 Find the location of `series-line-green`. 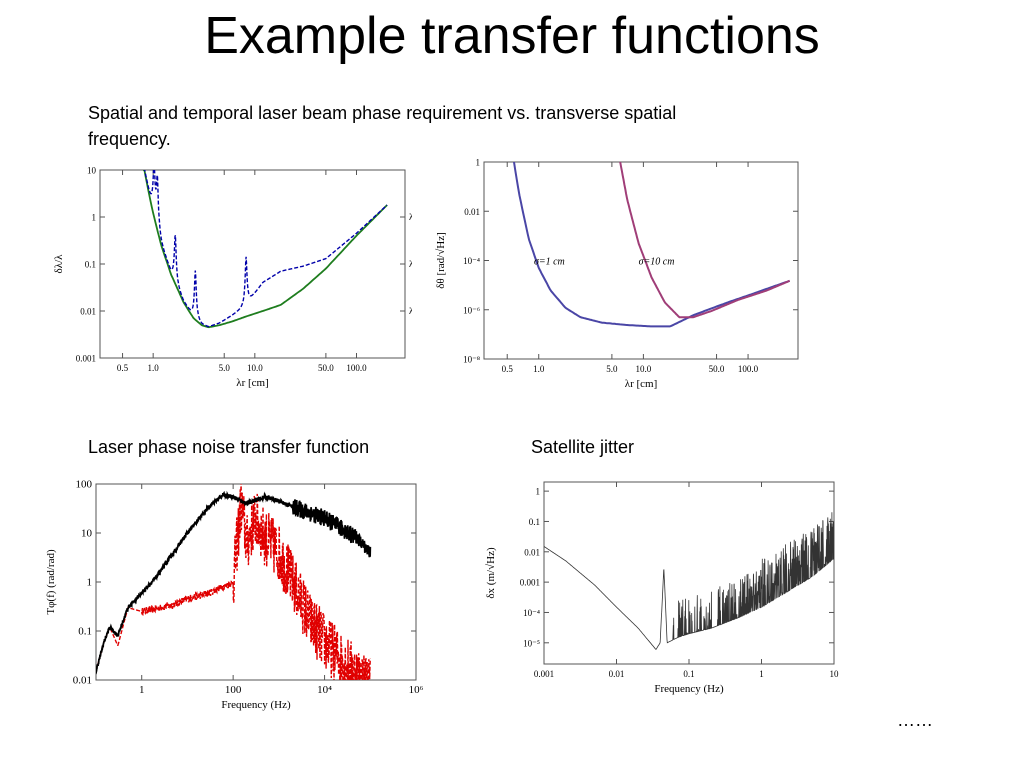

series-line-green is located at coordinates (265, 249).